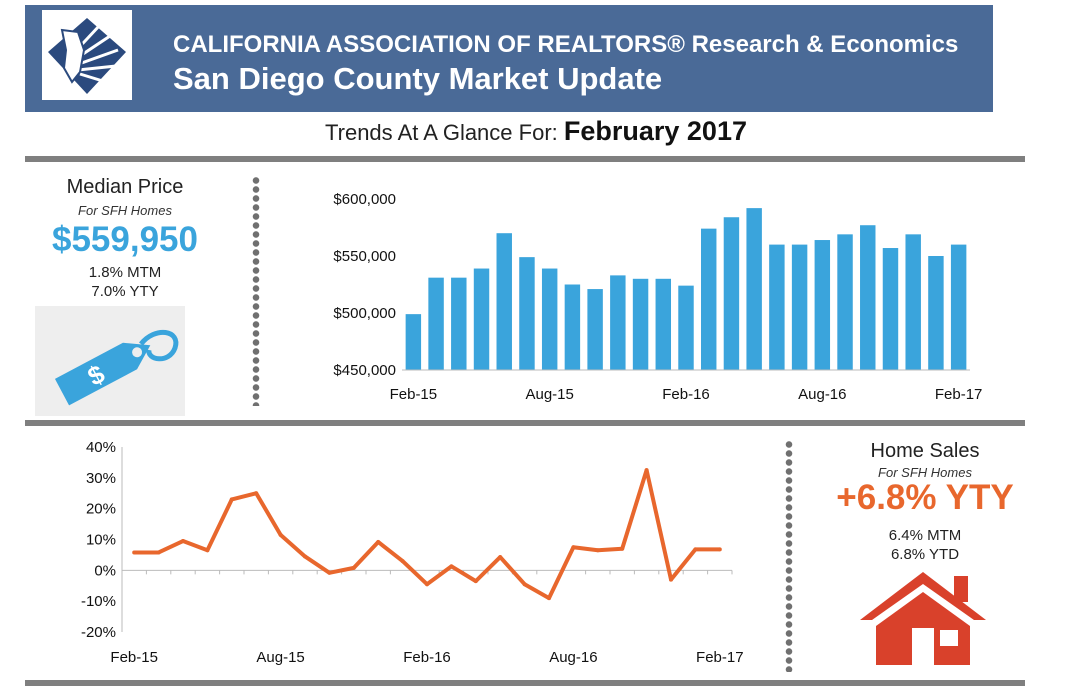 This screenshot has height=691, width=1072. Describe the element at coordinates (925, 472) in the screenshot. I see `home-sales-subtitle: For SFH Homes` at that location.